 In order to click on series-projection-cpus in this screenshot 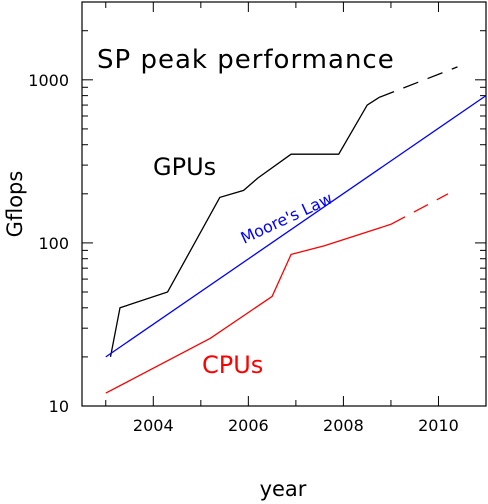, I will do `click(419, 209)`.